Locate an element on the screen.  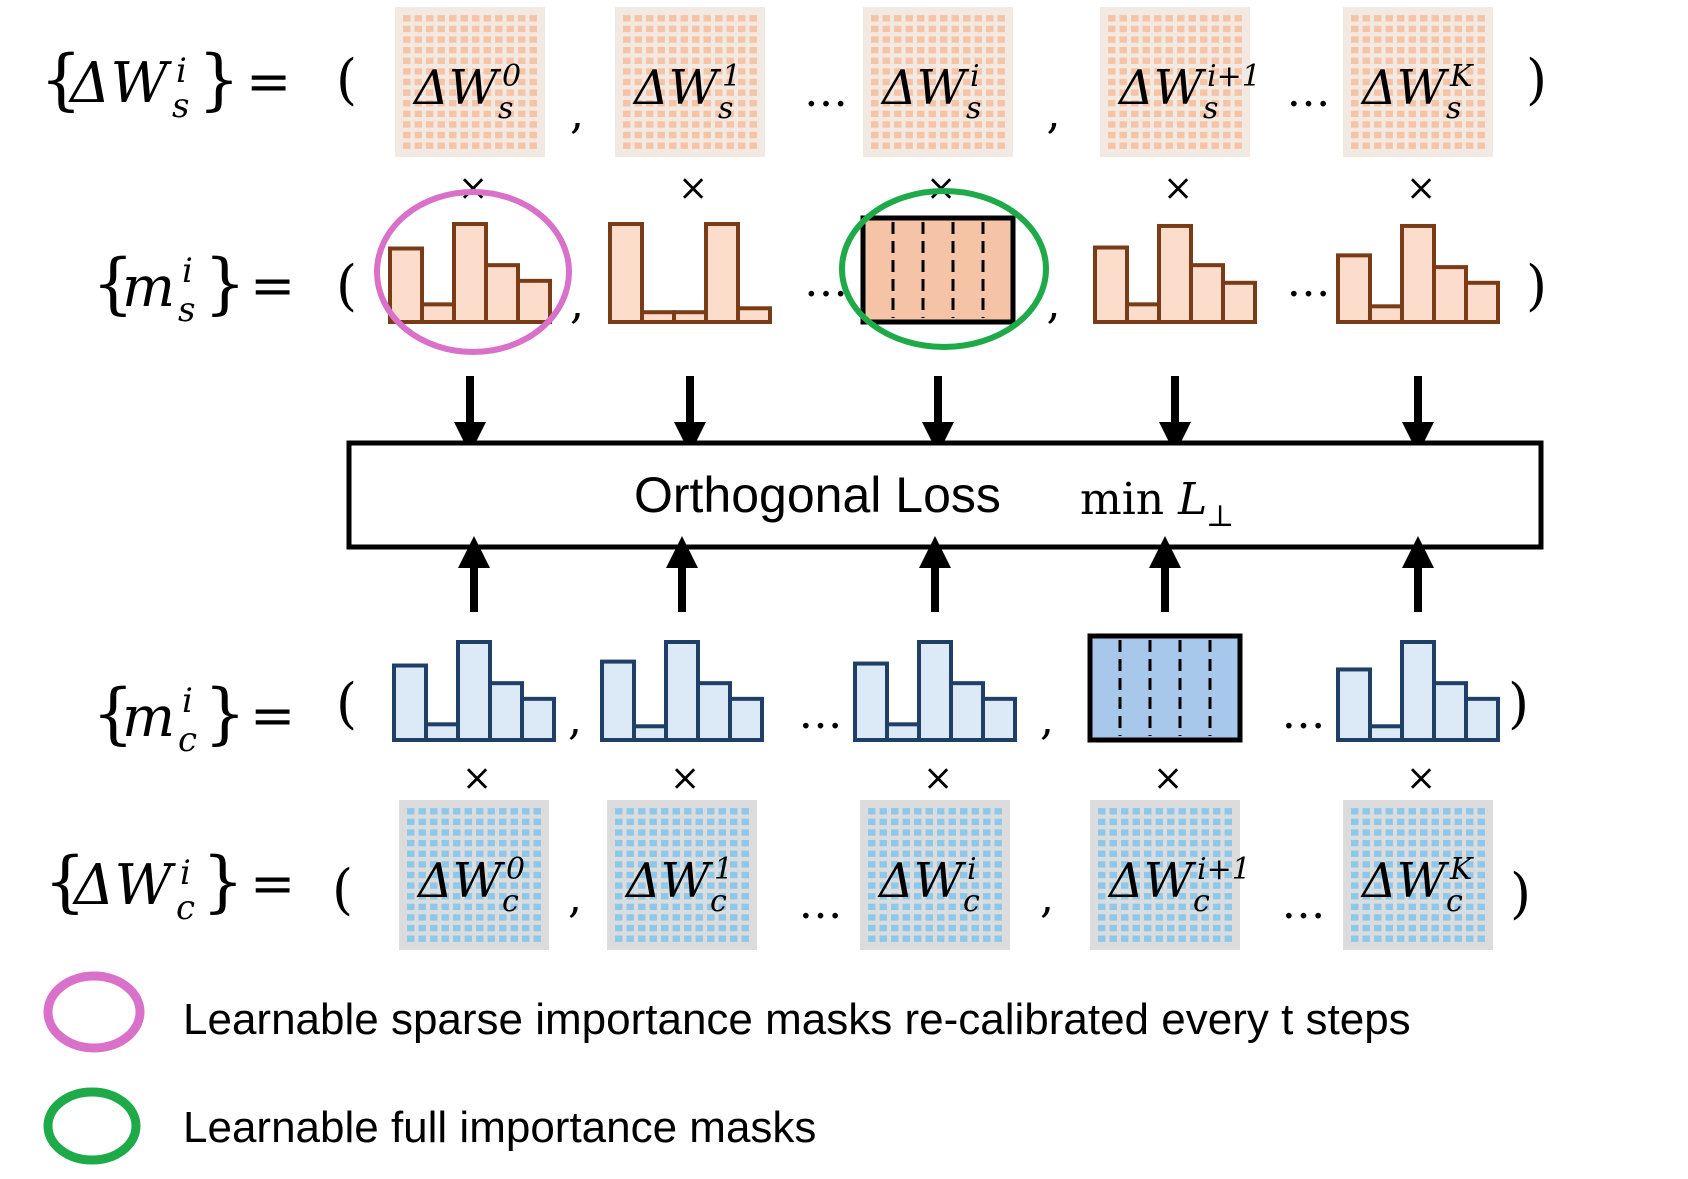
row-style-masks: { m i s } = ( , …, … ) is located at coordinates (819, 271).